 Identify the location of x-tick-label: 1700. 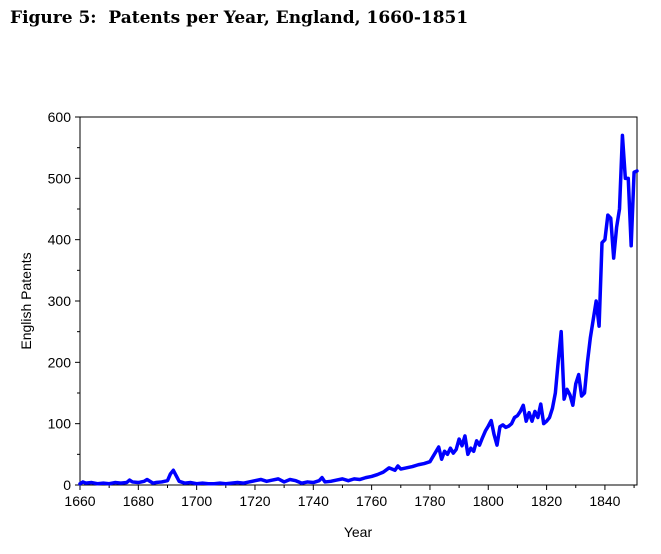
(196, 501).